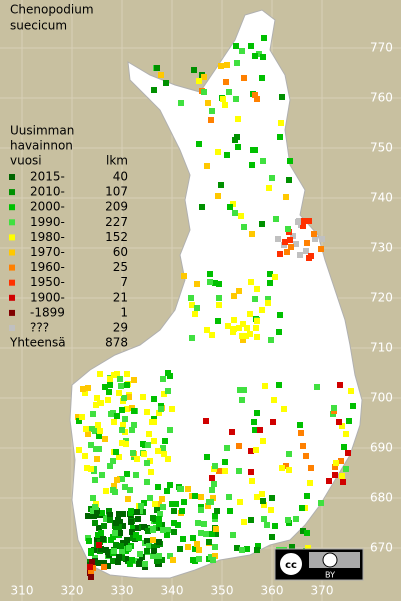 The image size is (401, 601). I want to click on legend-count: 40, so click(120, 177).